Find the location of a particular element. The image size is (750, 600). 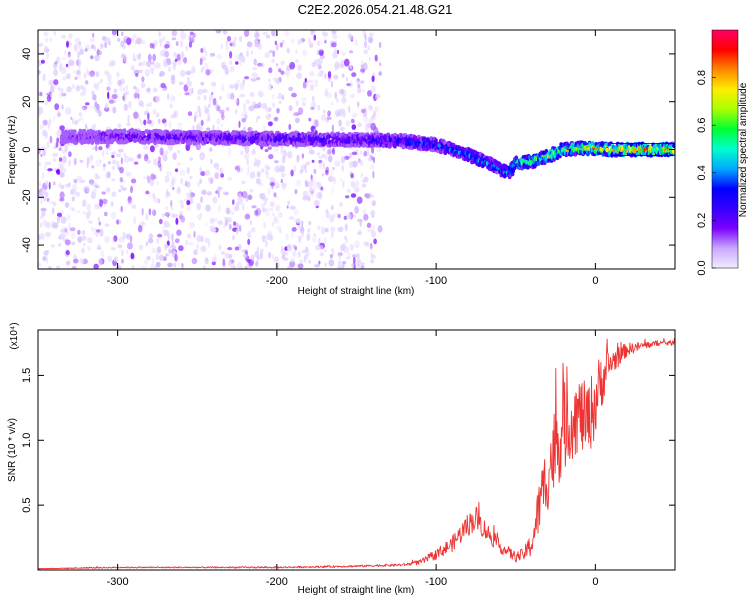

colorbar-tick-label: 0.0 is located at coordinates (702, 267).